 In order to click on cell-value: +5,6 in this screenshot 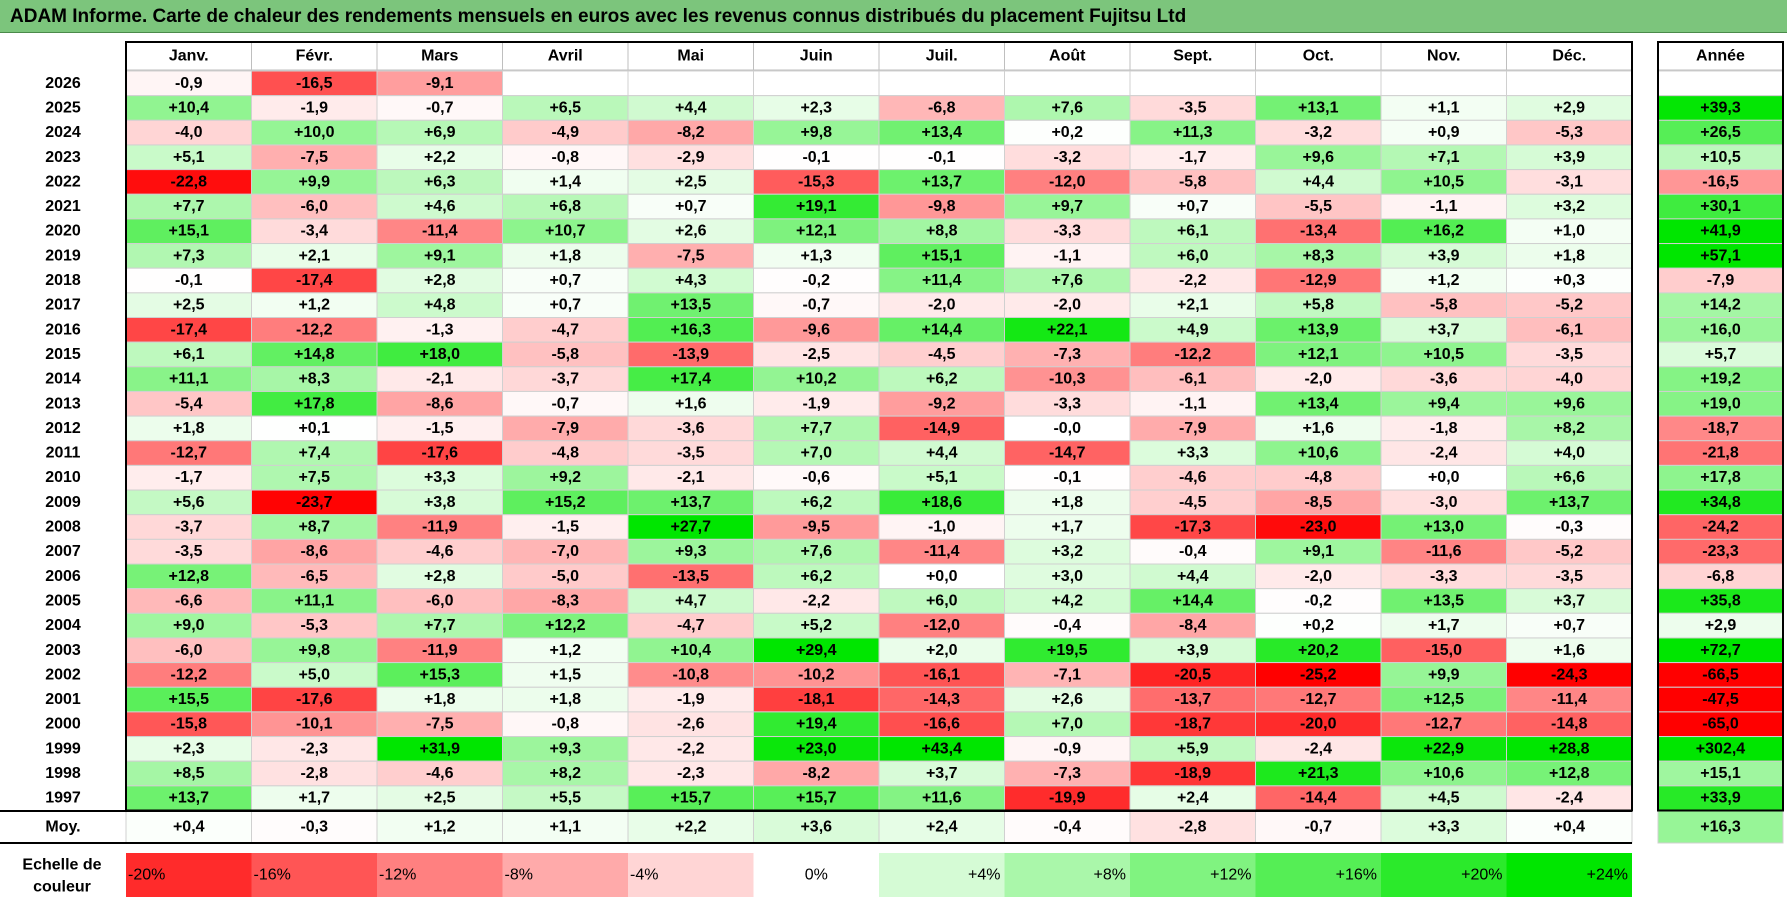, I will do `click(189, 502)`.